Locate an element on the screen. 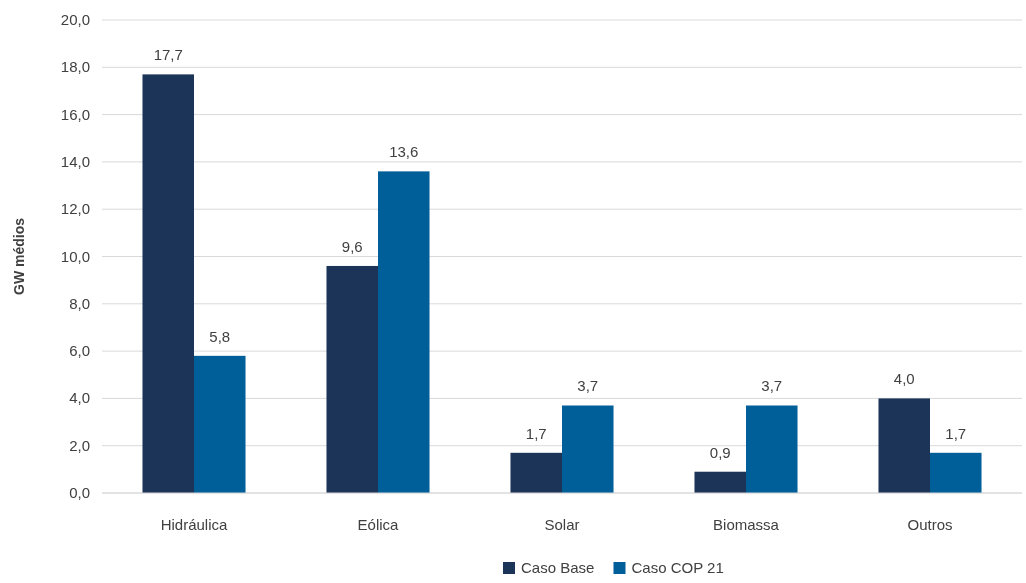 The image size is (1026, 583). data-label: 5,8 is located at coordinates (220, 336).